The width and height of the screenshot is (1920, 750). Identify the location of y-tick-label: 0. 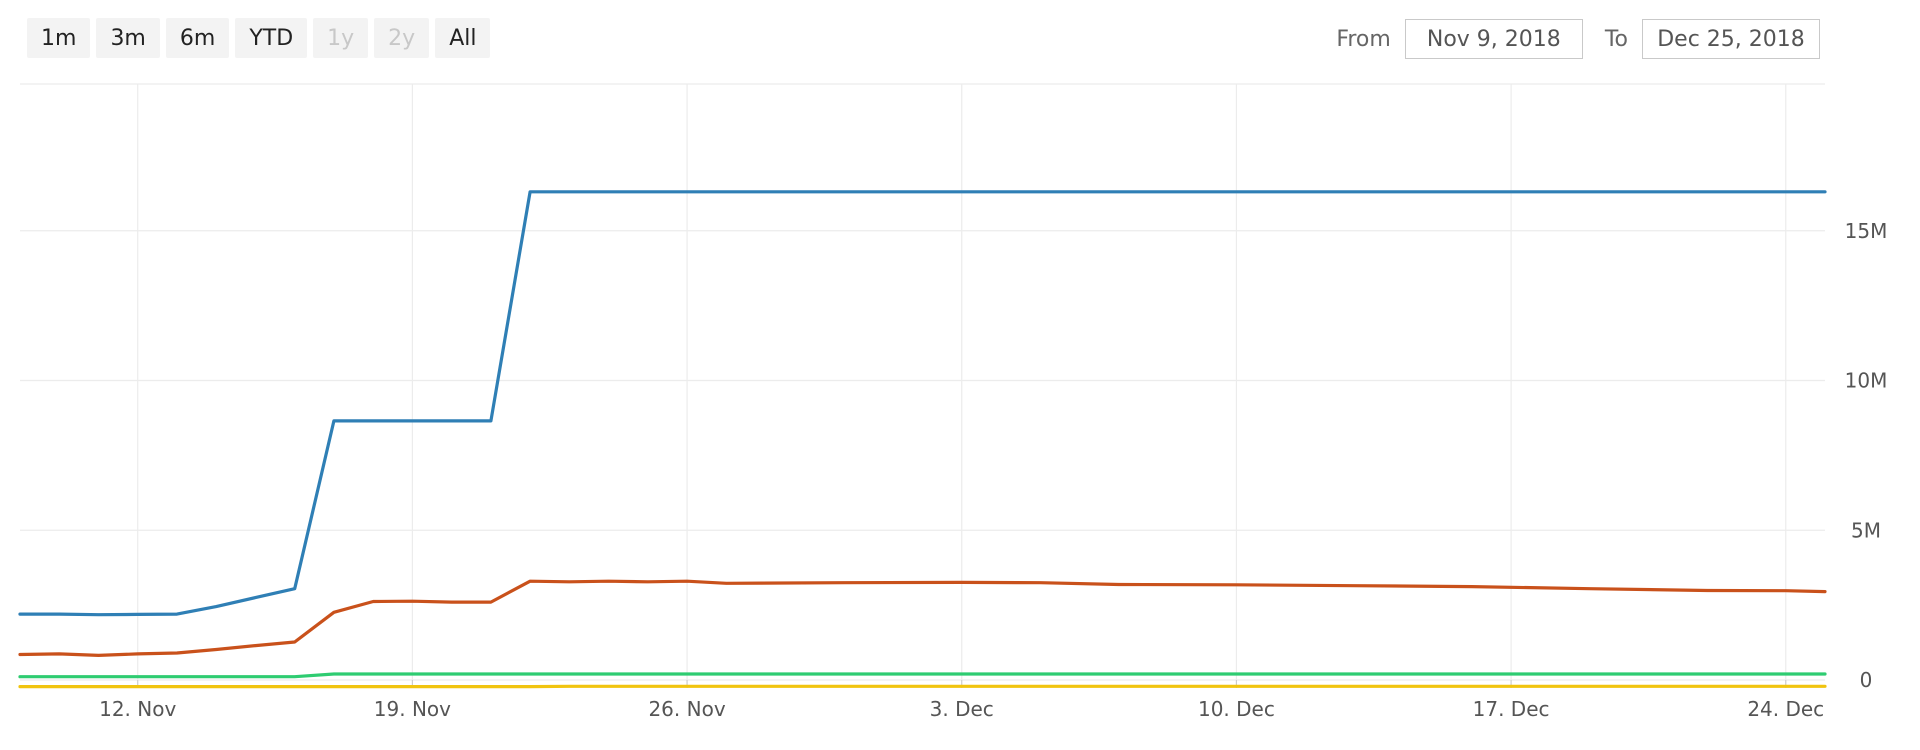
(1866, 680).